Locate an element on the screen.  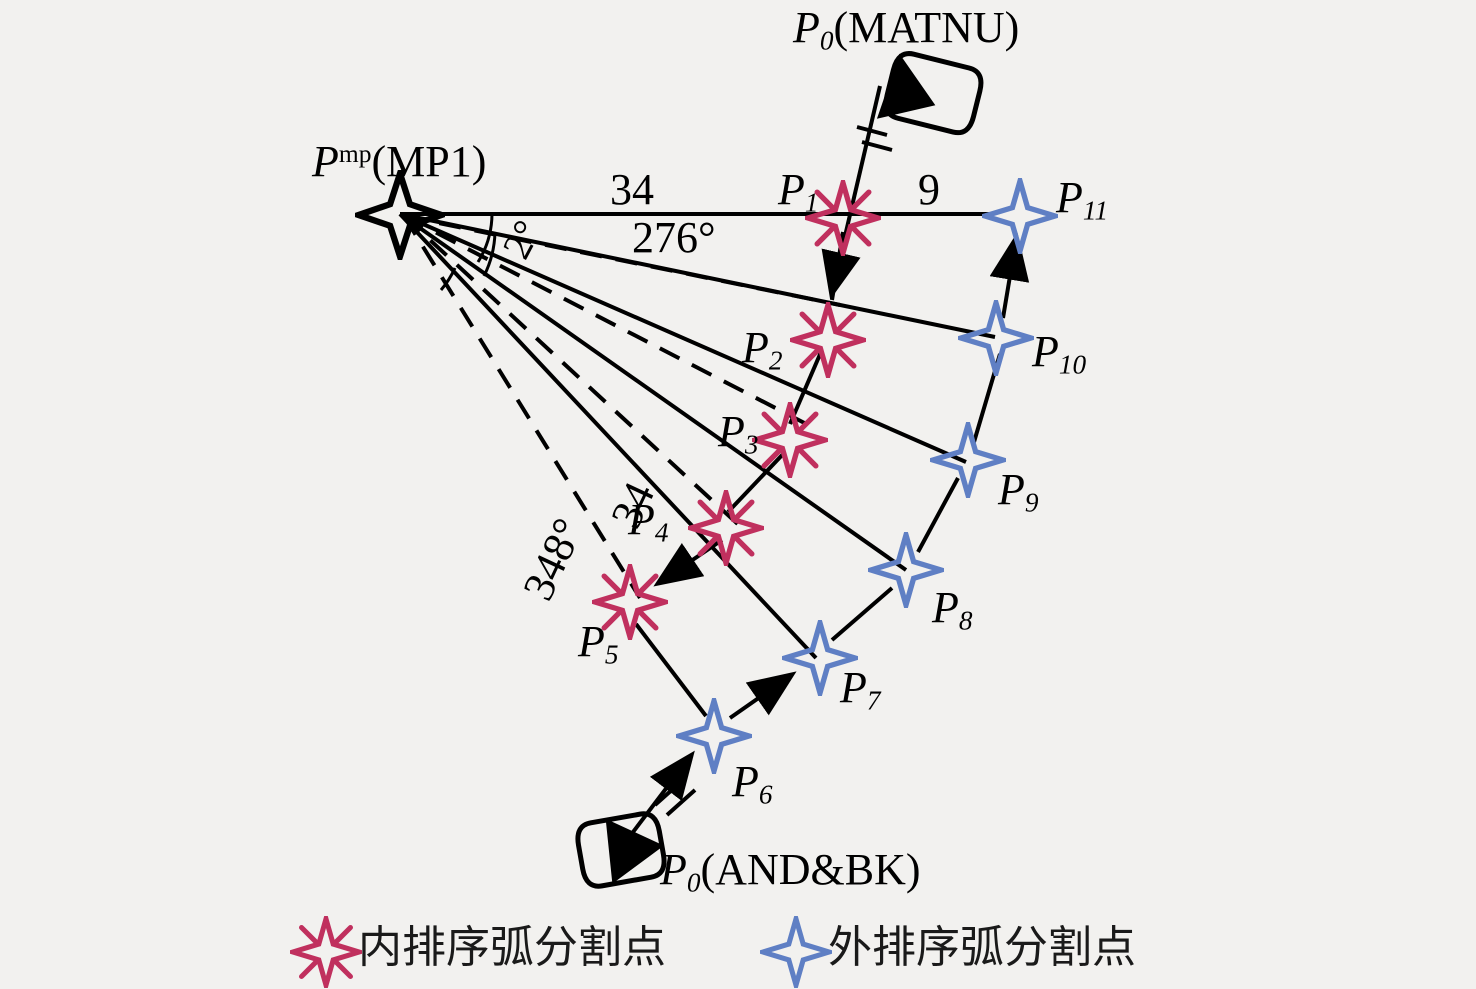
label-p2: P2 is located at coordinates (762, 349).